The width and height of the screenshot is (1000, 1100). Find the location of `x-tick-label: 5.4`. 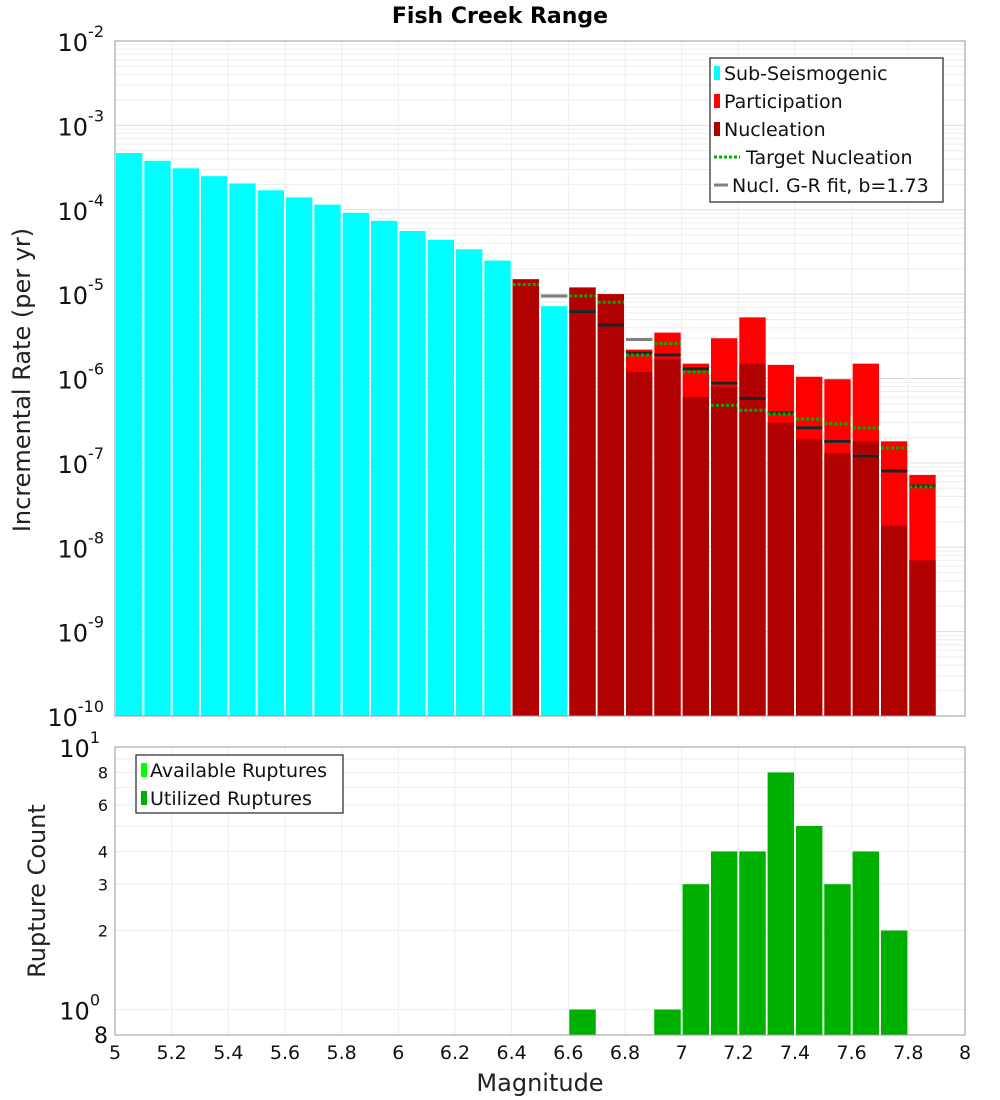

x-tick-label: 5.4 is located at coordinates (228, 1053).